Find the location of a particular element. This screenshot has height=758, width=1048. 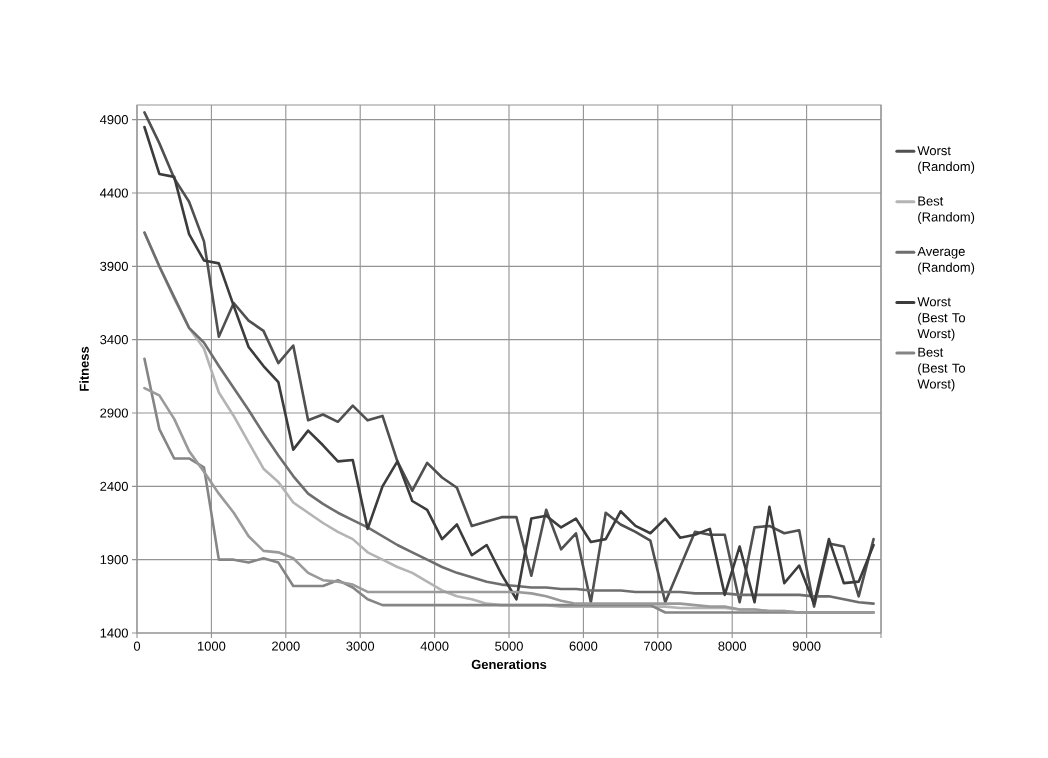

legend-label: Average (Random) is located at coordinates (946, 260).